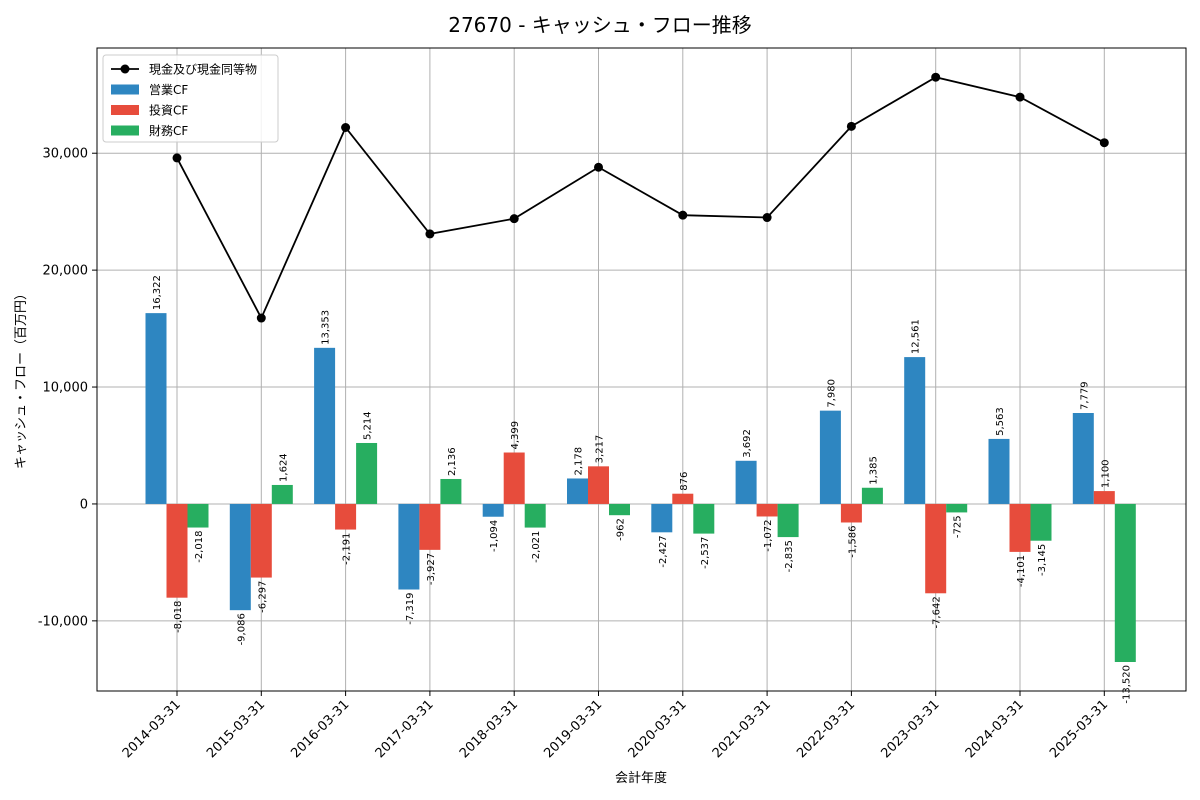 This screenshot has height=800, width=1200. Describe the element at coordinates (684, 481) in the screenshot. I see `bar-value-label: 876` at that location.